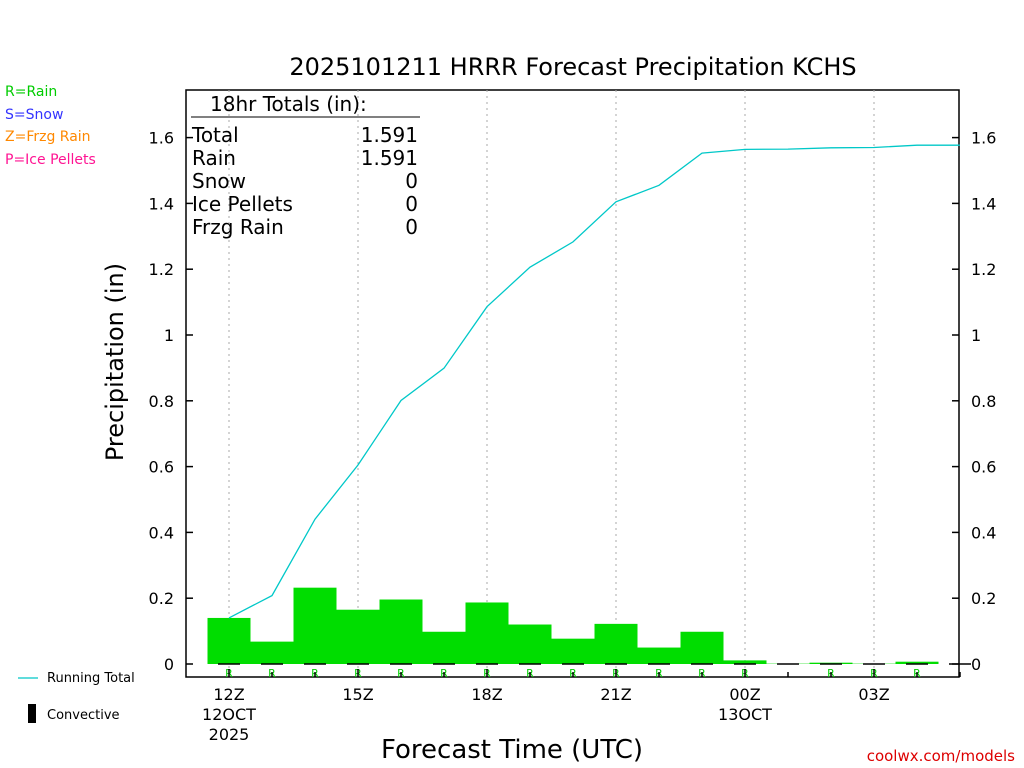 The height and width of the screenshot is (768, 1024). Describe the element at coordinates (76, 697) in the screenshot. I see `bottom-legend: Running Total Convective` at that location.